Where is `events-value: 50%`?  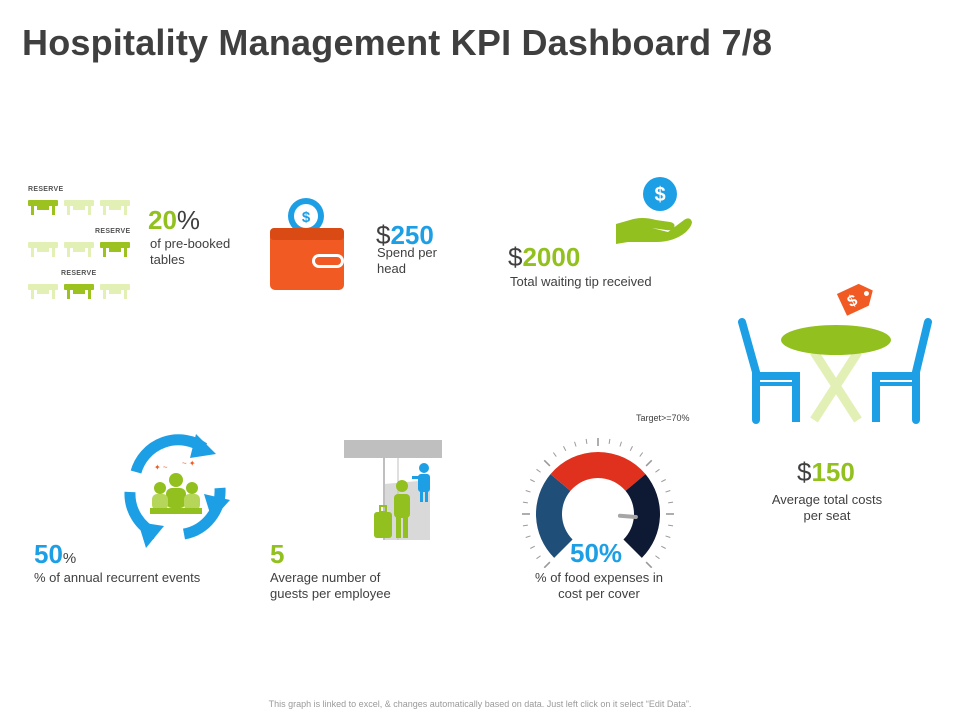
events-value: 50% is located at coordinates (55, 554).